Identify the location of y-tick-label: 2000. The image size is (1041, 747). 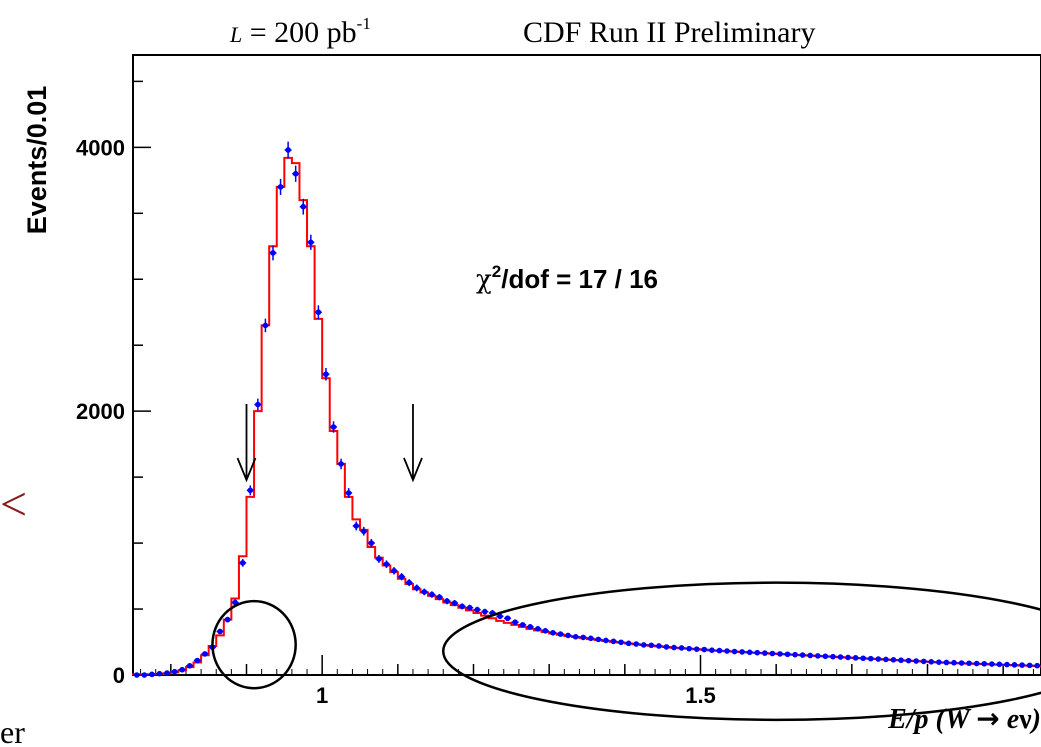
(100, 411).